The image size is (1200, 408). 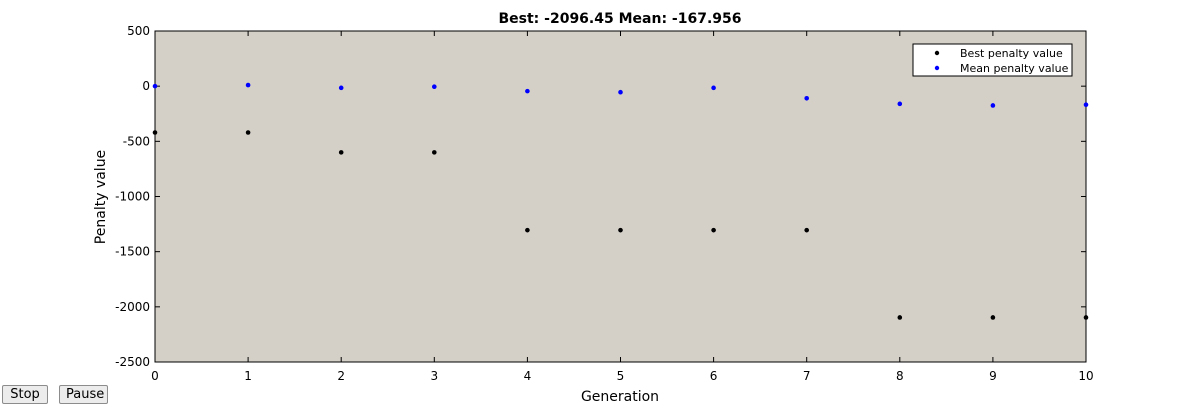 What do you see at coordinates (619, 19) in the screenshot?
I see `chart-title: Best: -2096.45 Mean: -167.956` at bounding box center [619, 19].